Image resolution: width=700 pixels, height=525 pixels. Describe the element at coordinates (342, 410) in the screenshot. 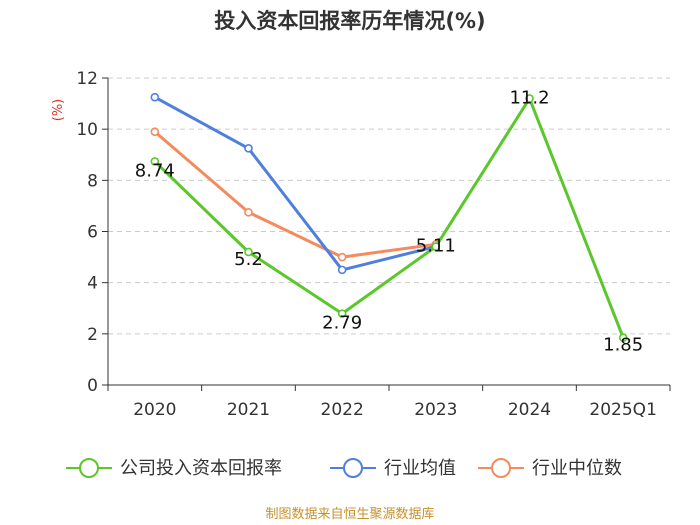

I see `x-tick-label-2022: 2022` at that location.